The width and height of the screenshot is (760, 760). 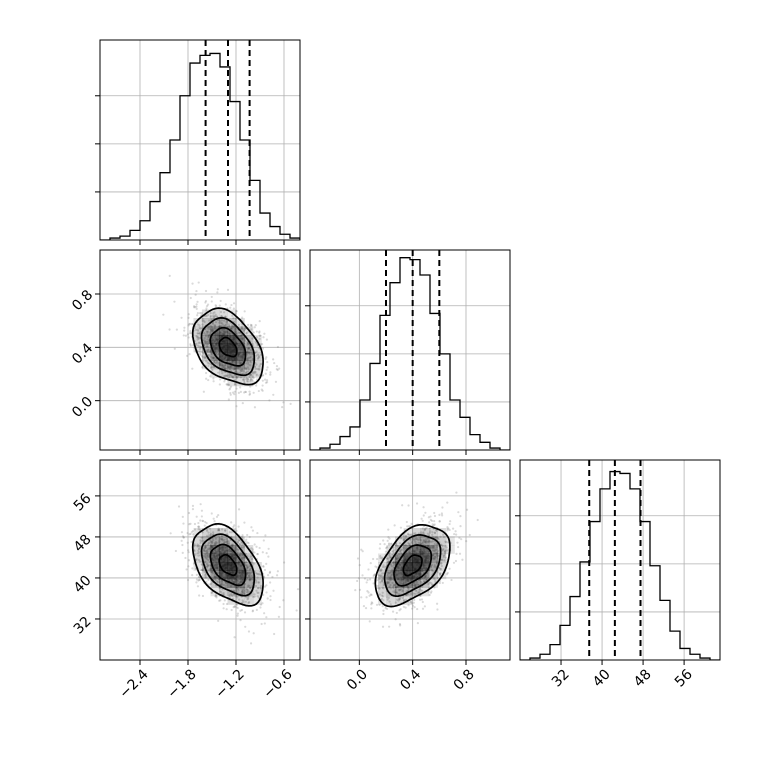 What do you see at coordinates (82, 407) in the screenshot?
I see `y-tick-label: 0.0` at bounding box center [82, 407].